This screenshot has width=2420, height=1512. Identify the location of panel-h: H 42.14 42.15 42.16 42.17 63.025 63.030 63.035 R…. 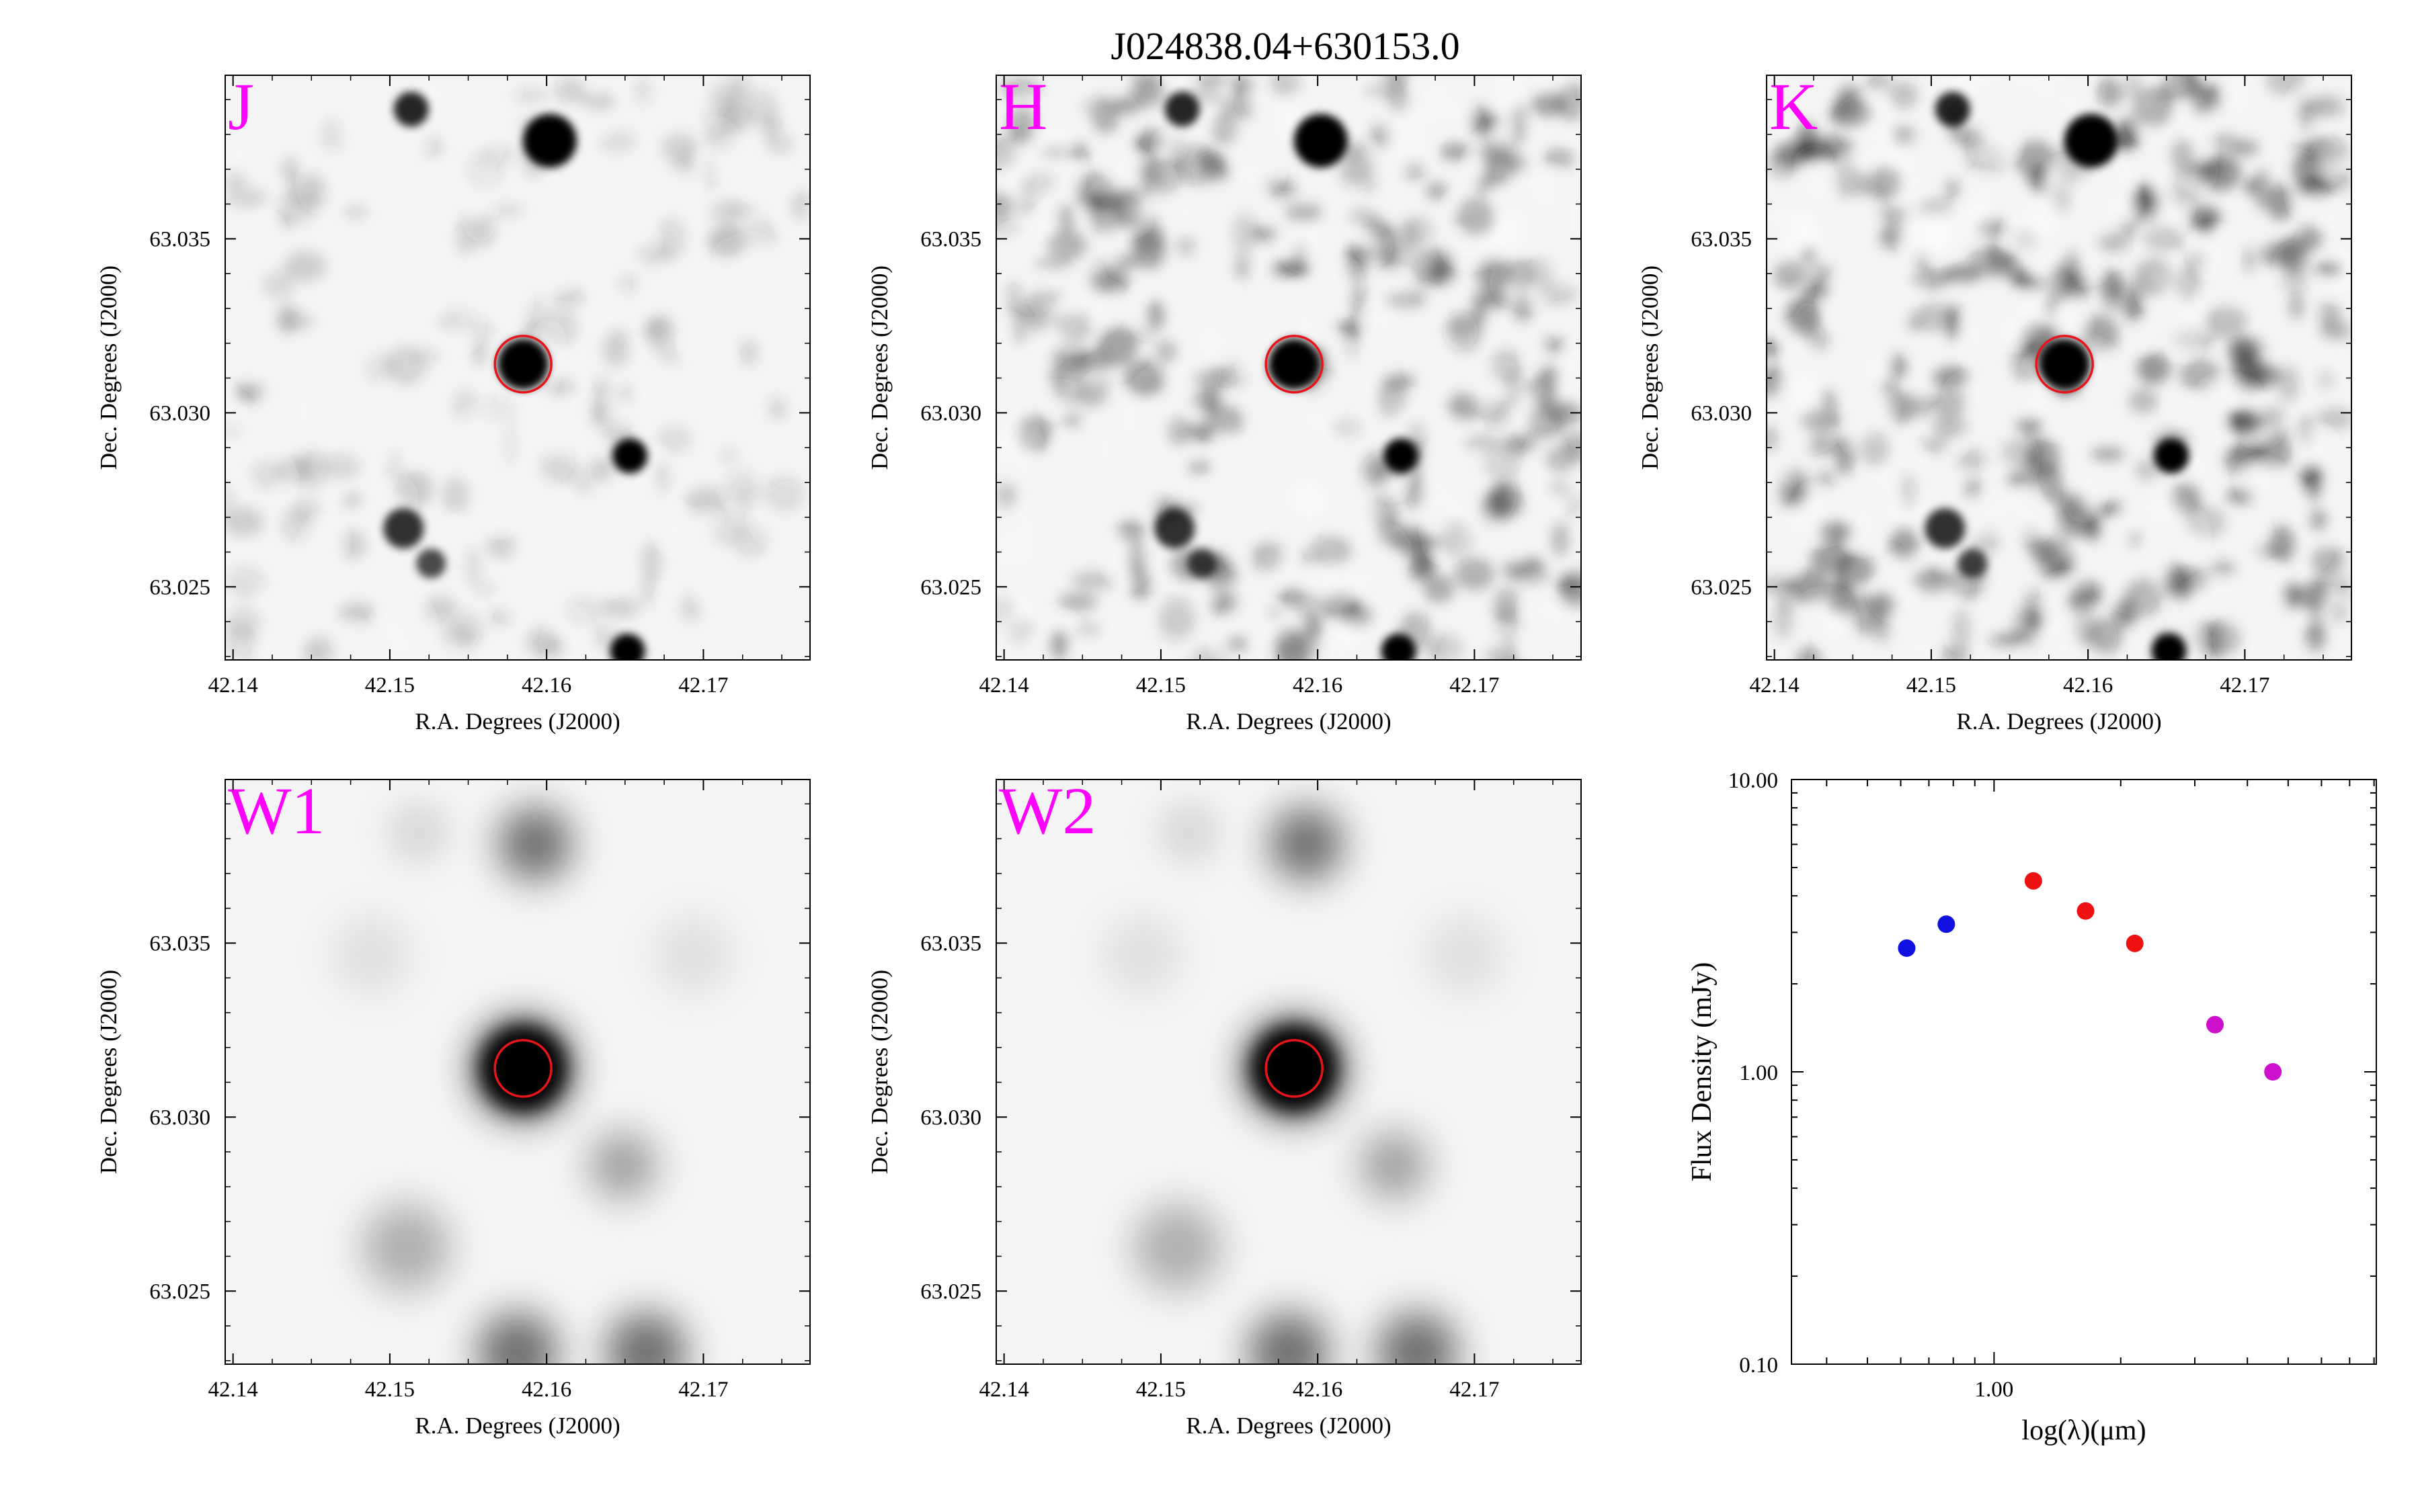
(1224, 401).